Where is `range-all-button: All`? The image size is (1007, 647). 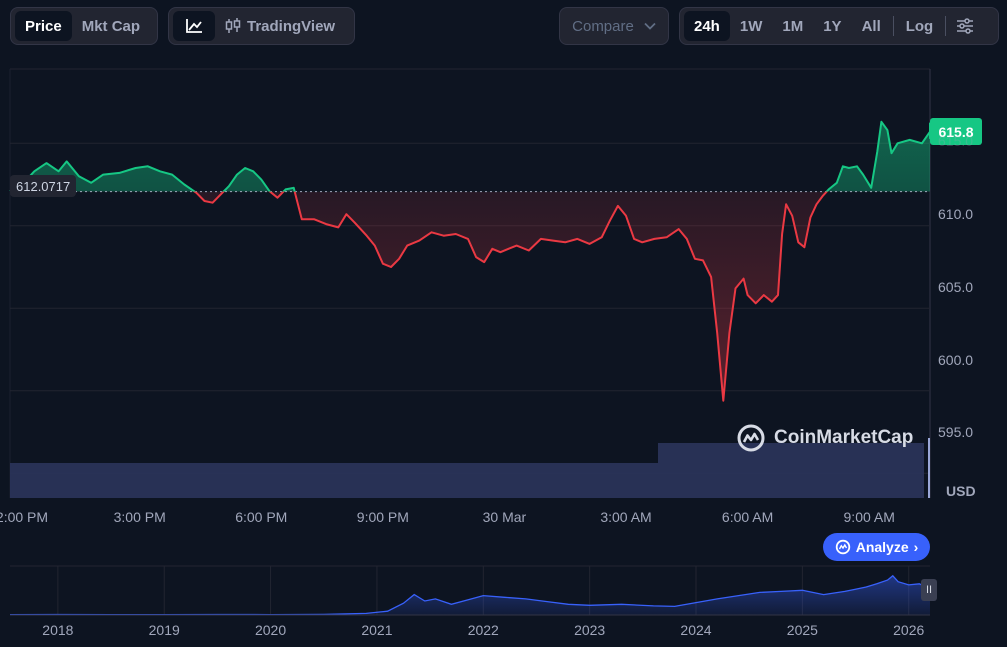
range-all-button: All is located at coordinates (871, 26).